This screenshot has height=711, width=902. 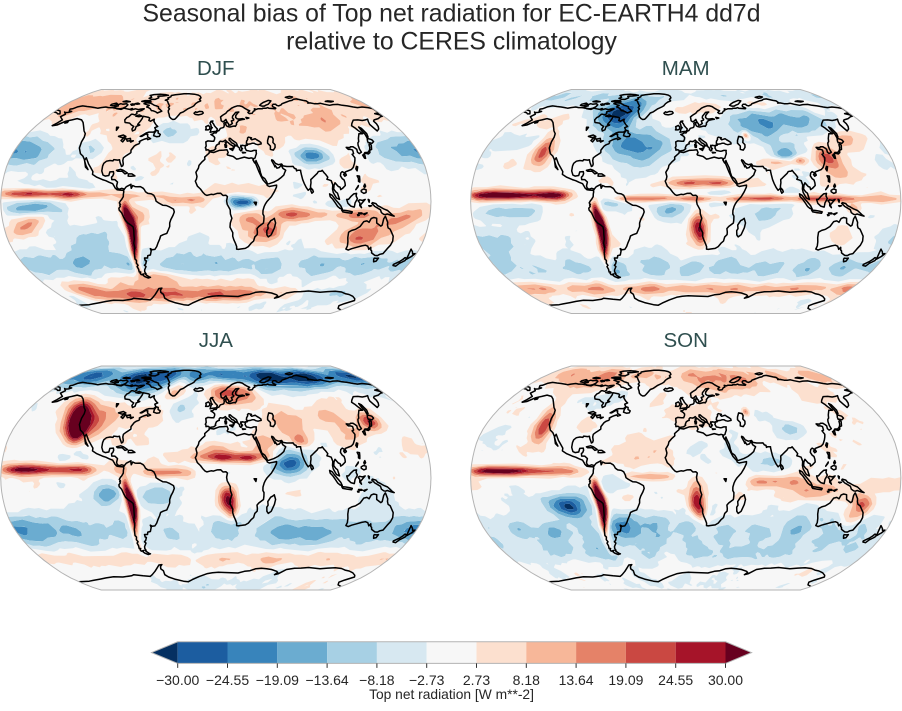 I want to click on svg-text: Top net radiation [W m**-2], so click(x=451, y=694).